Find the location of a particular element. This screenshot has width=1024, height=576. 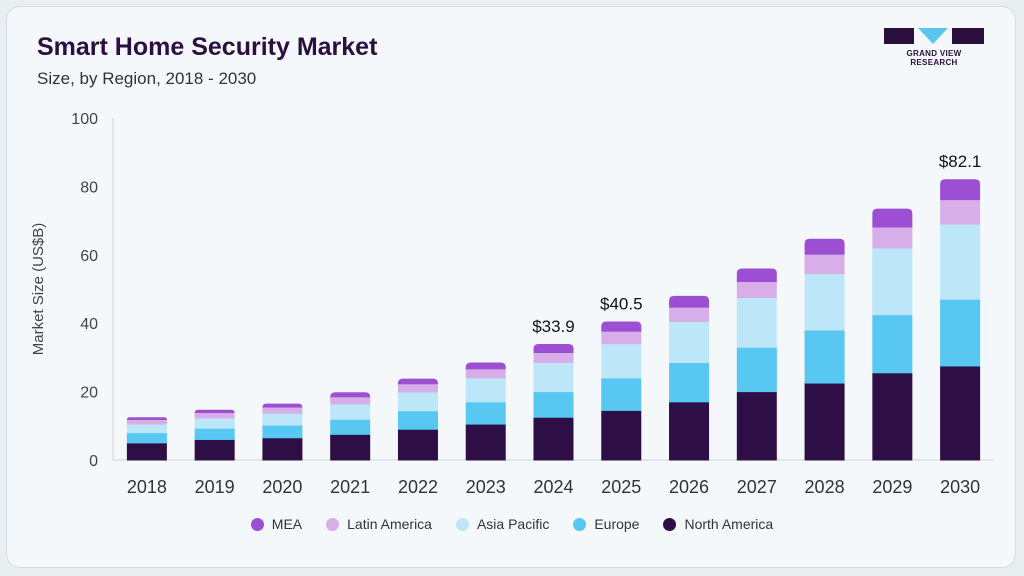

x-tick-label: 2028 is located at coordinates (825, 487).